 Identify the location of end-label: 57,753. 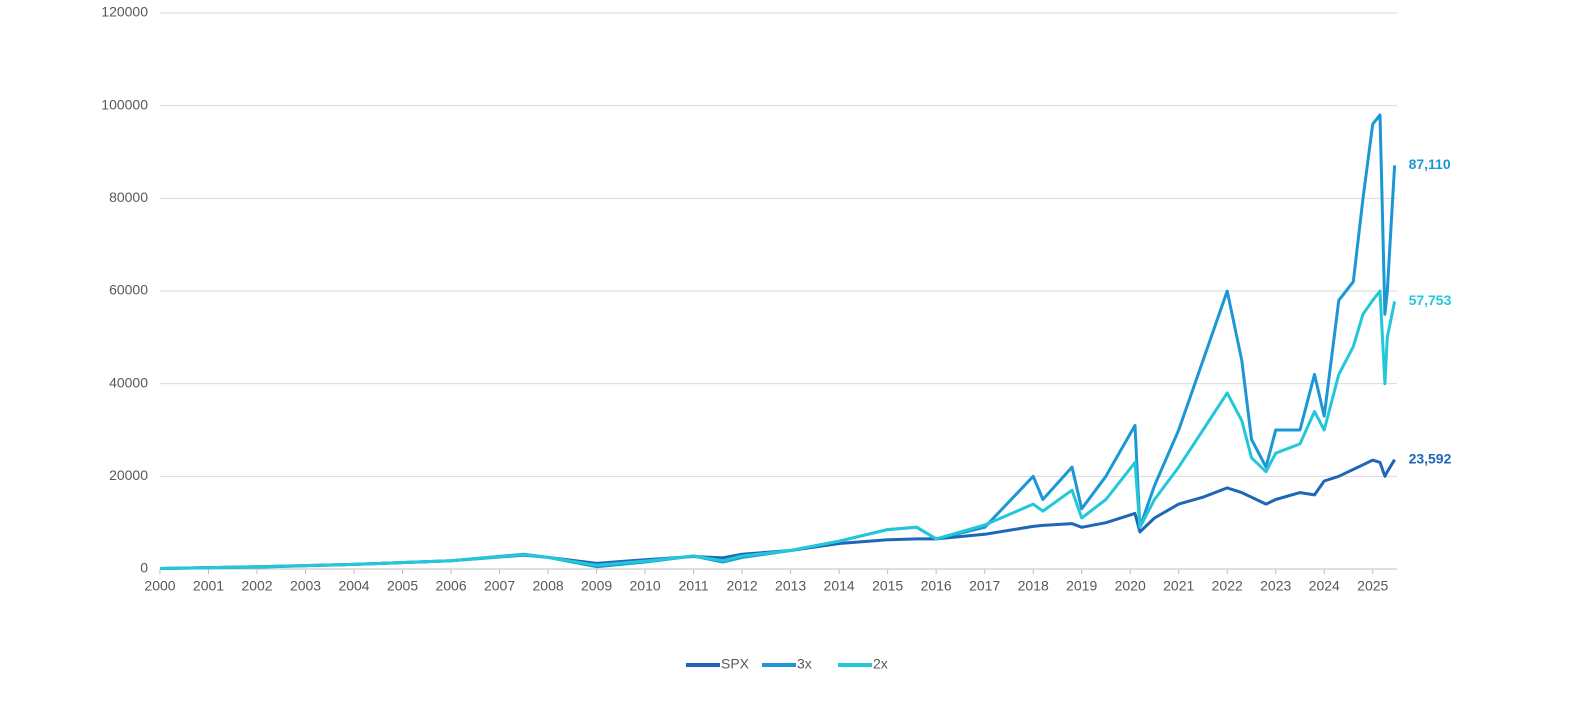
(1430, 300).